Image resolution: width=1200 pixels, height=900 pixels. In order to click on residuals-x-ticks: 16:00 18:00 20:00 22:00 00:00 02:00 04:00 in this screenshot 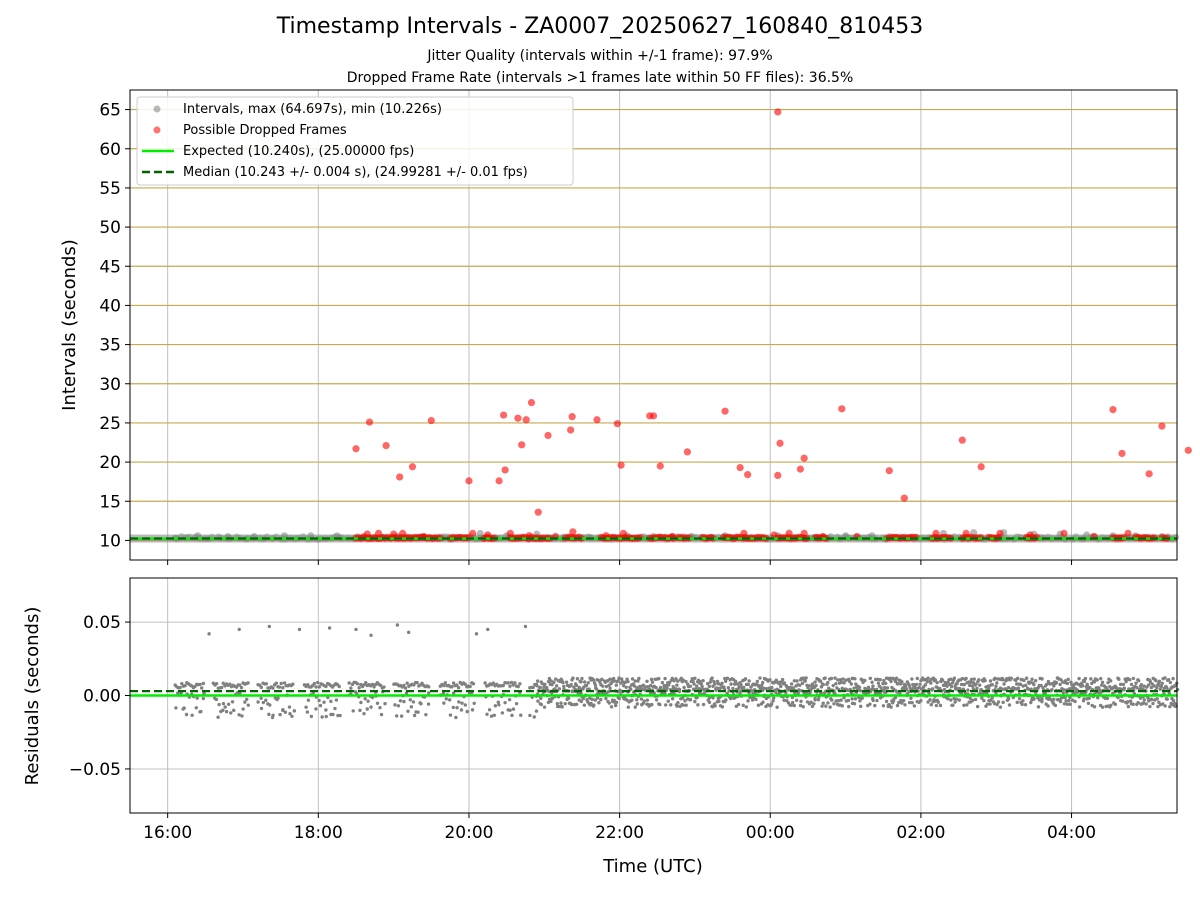, I will do `click(619, 828)`.